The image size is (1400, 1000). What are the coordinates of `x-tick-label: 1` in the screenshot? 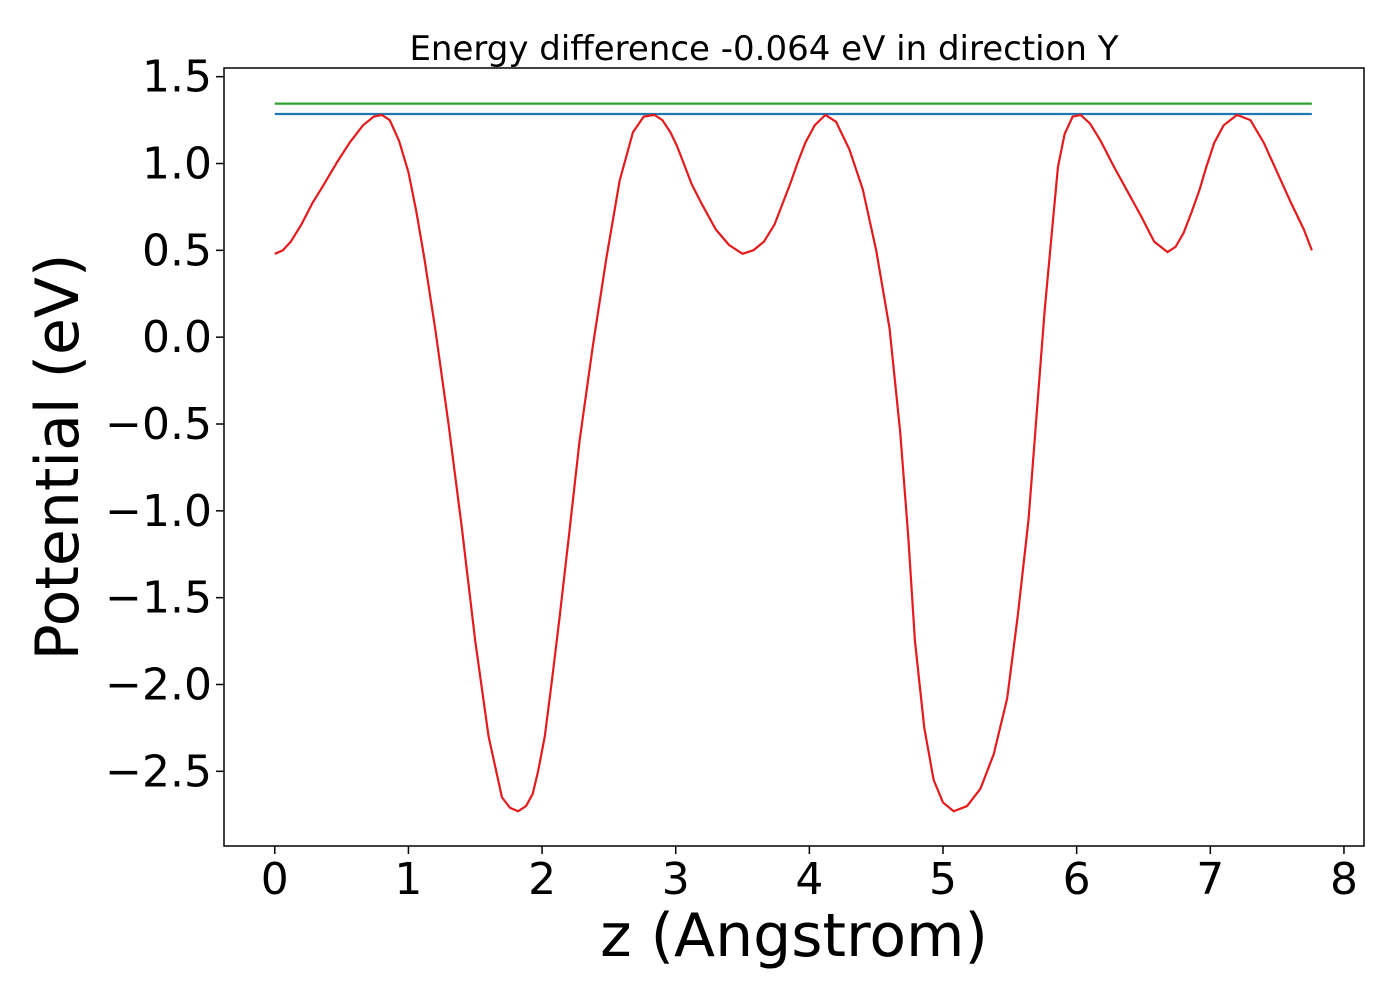 It's located at (408, 879).